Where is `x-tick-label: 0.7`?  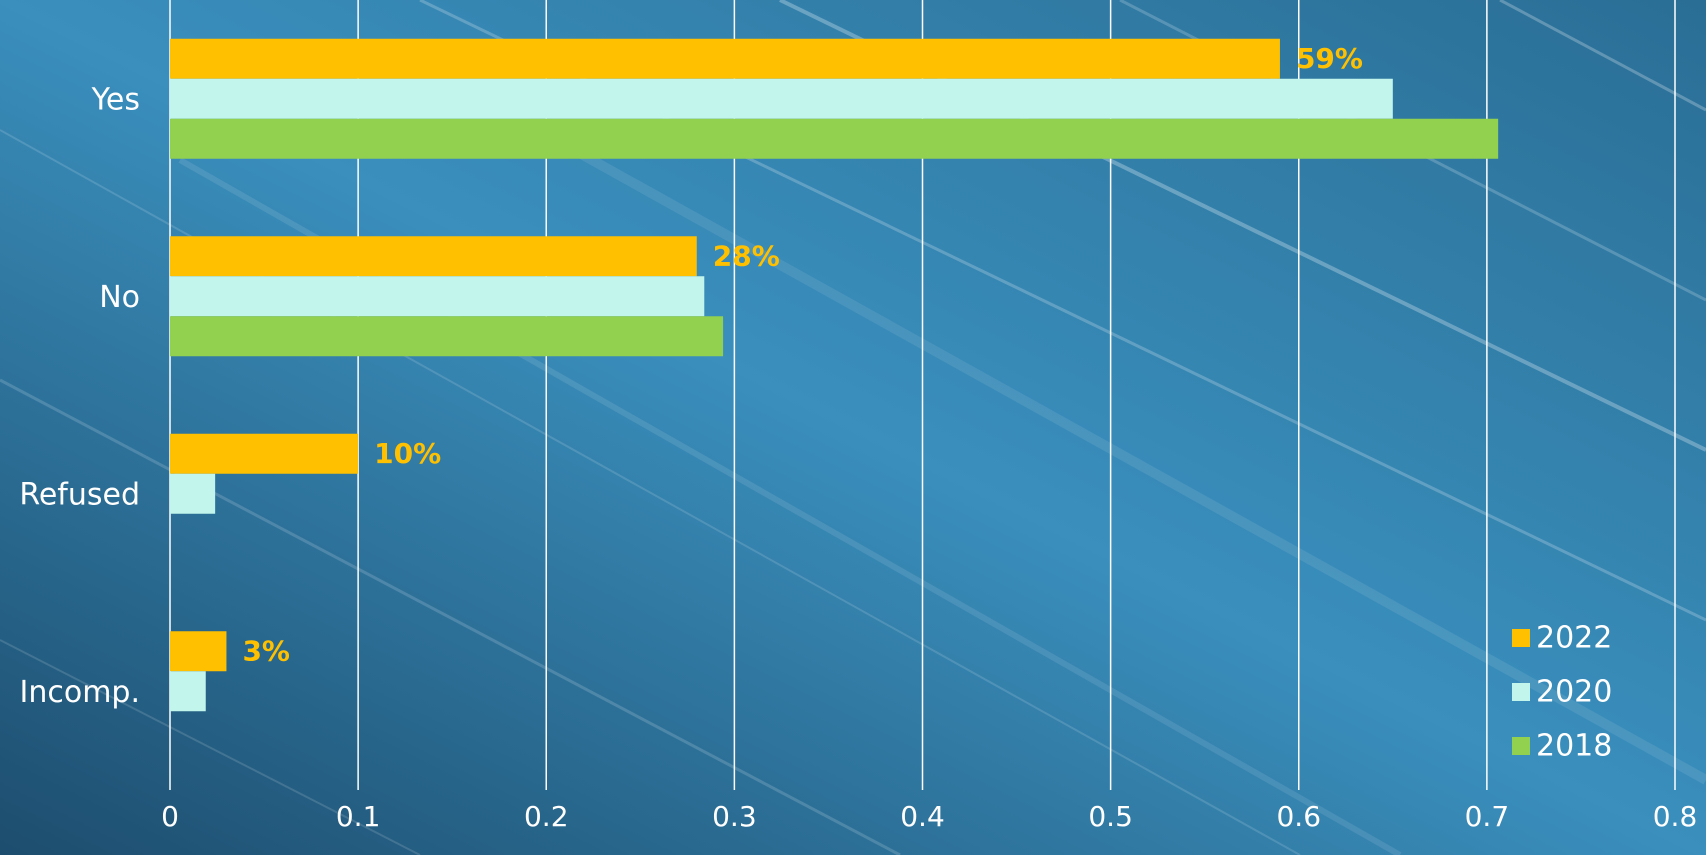
x-tick-label: 0.7 is located at coordinates (1487, 816).